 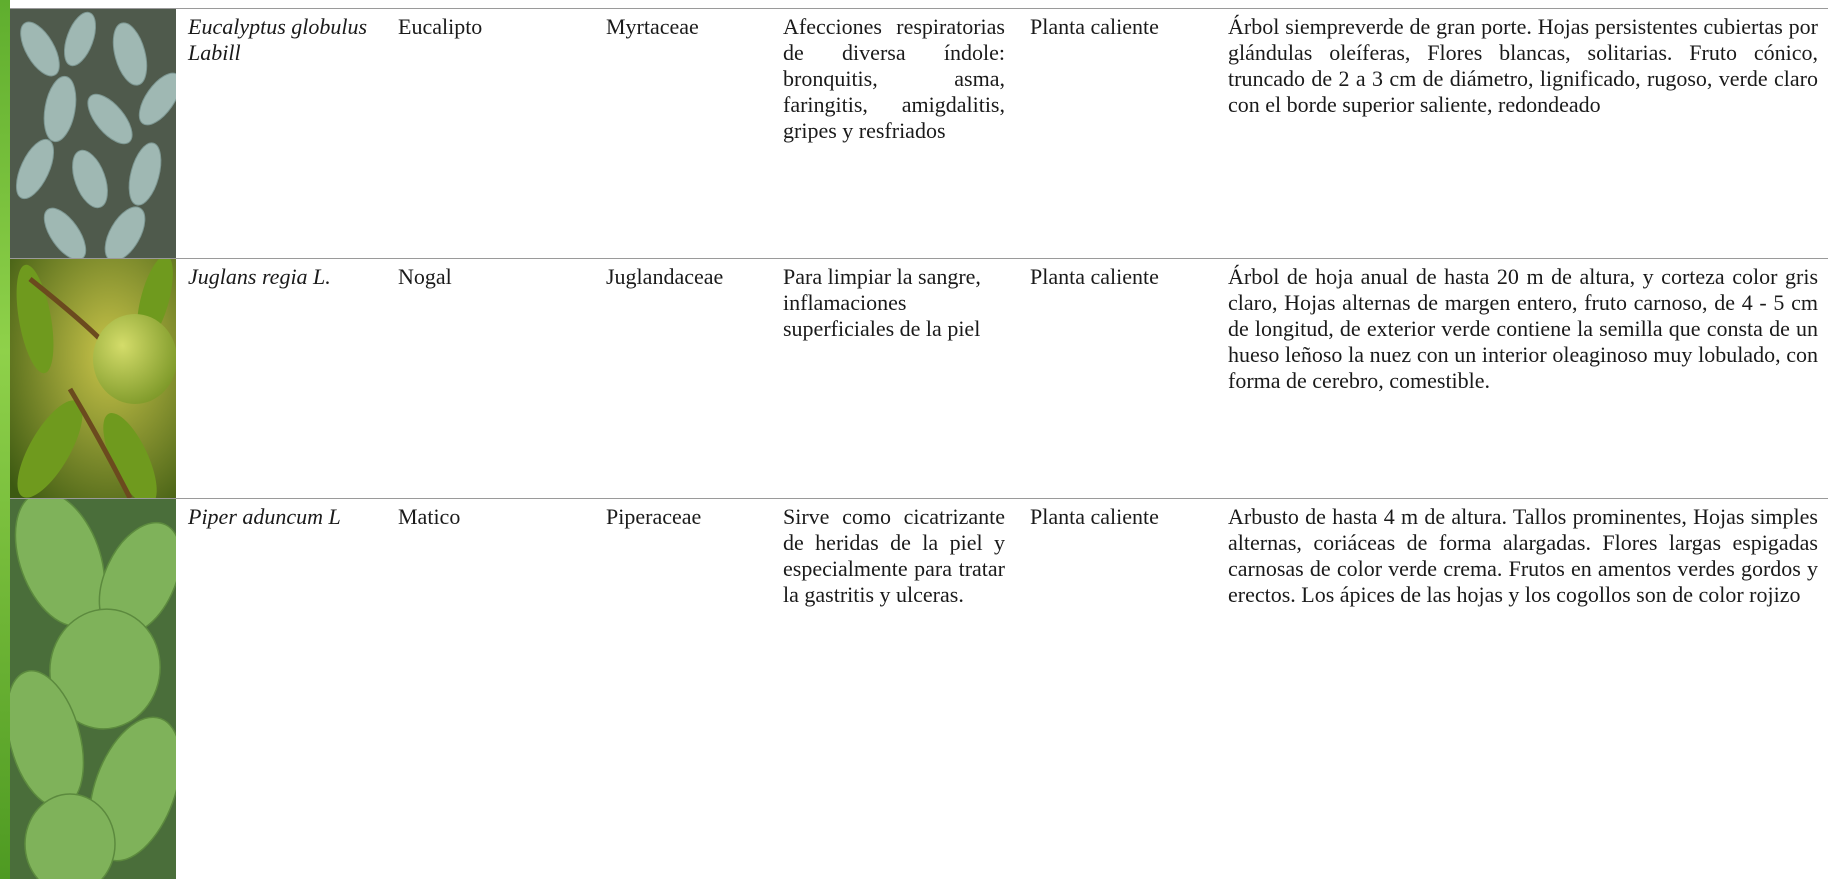 I want to click on photo-matico, so click(x=93, y=689).